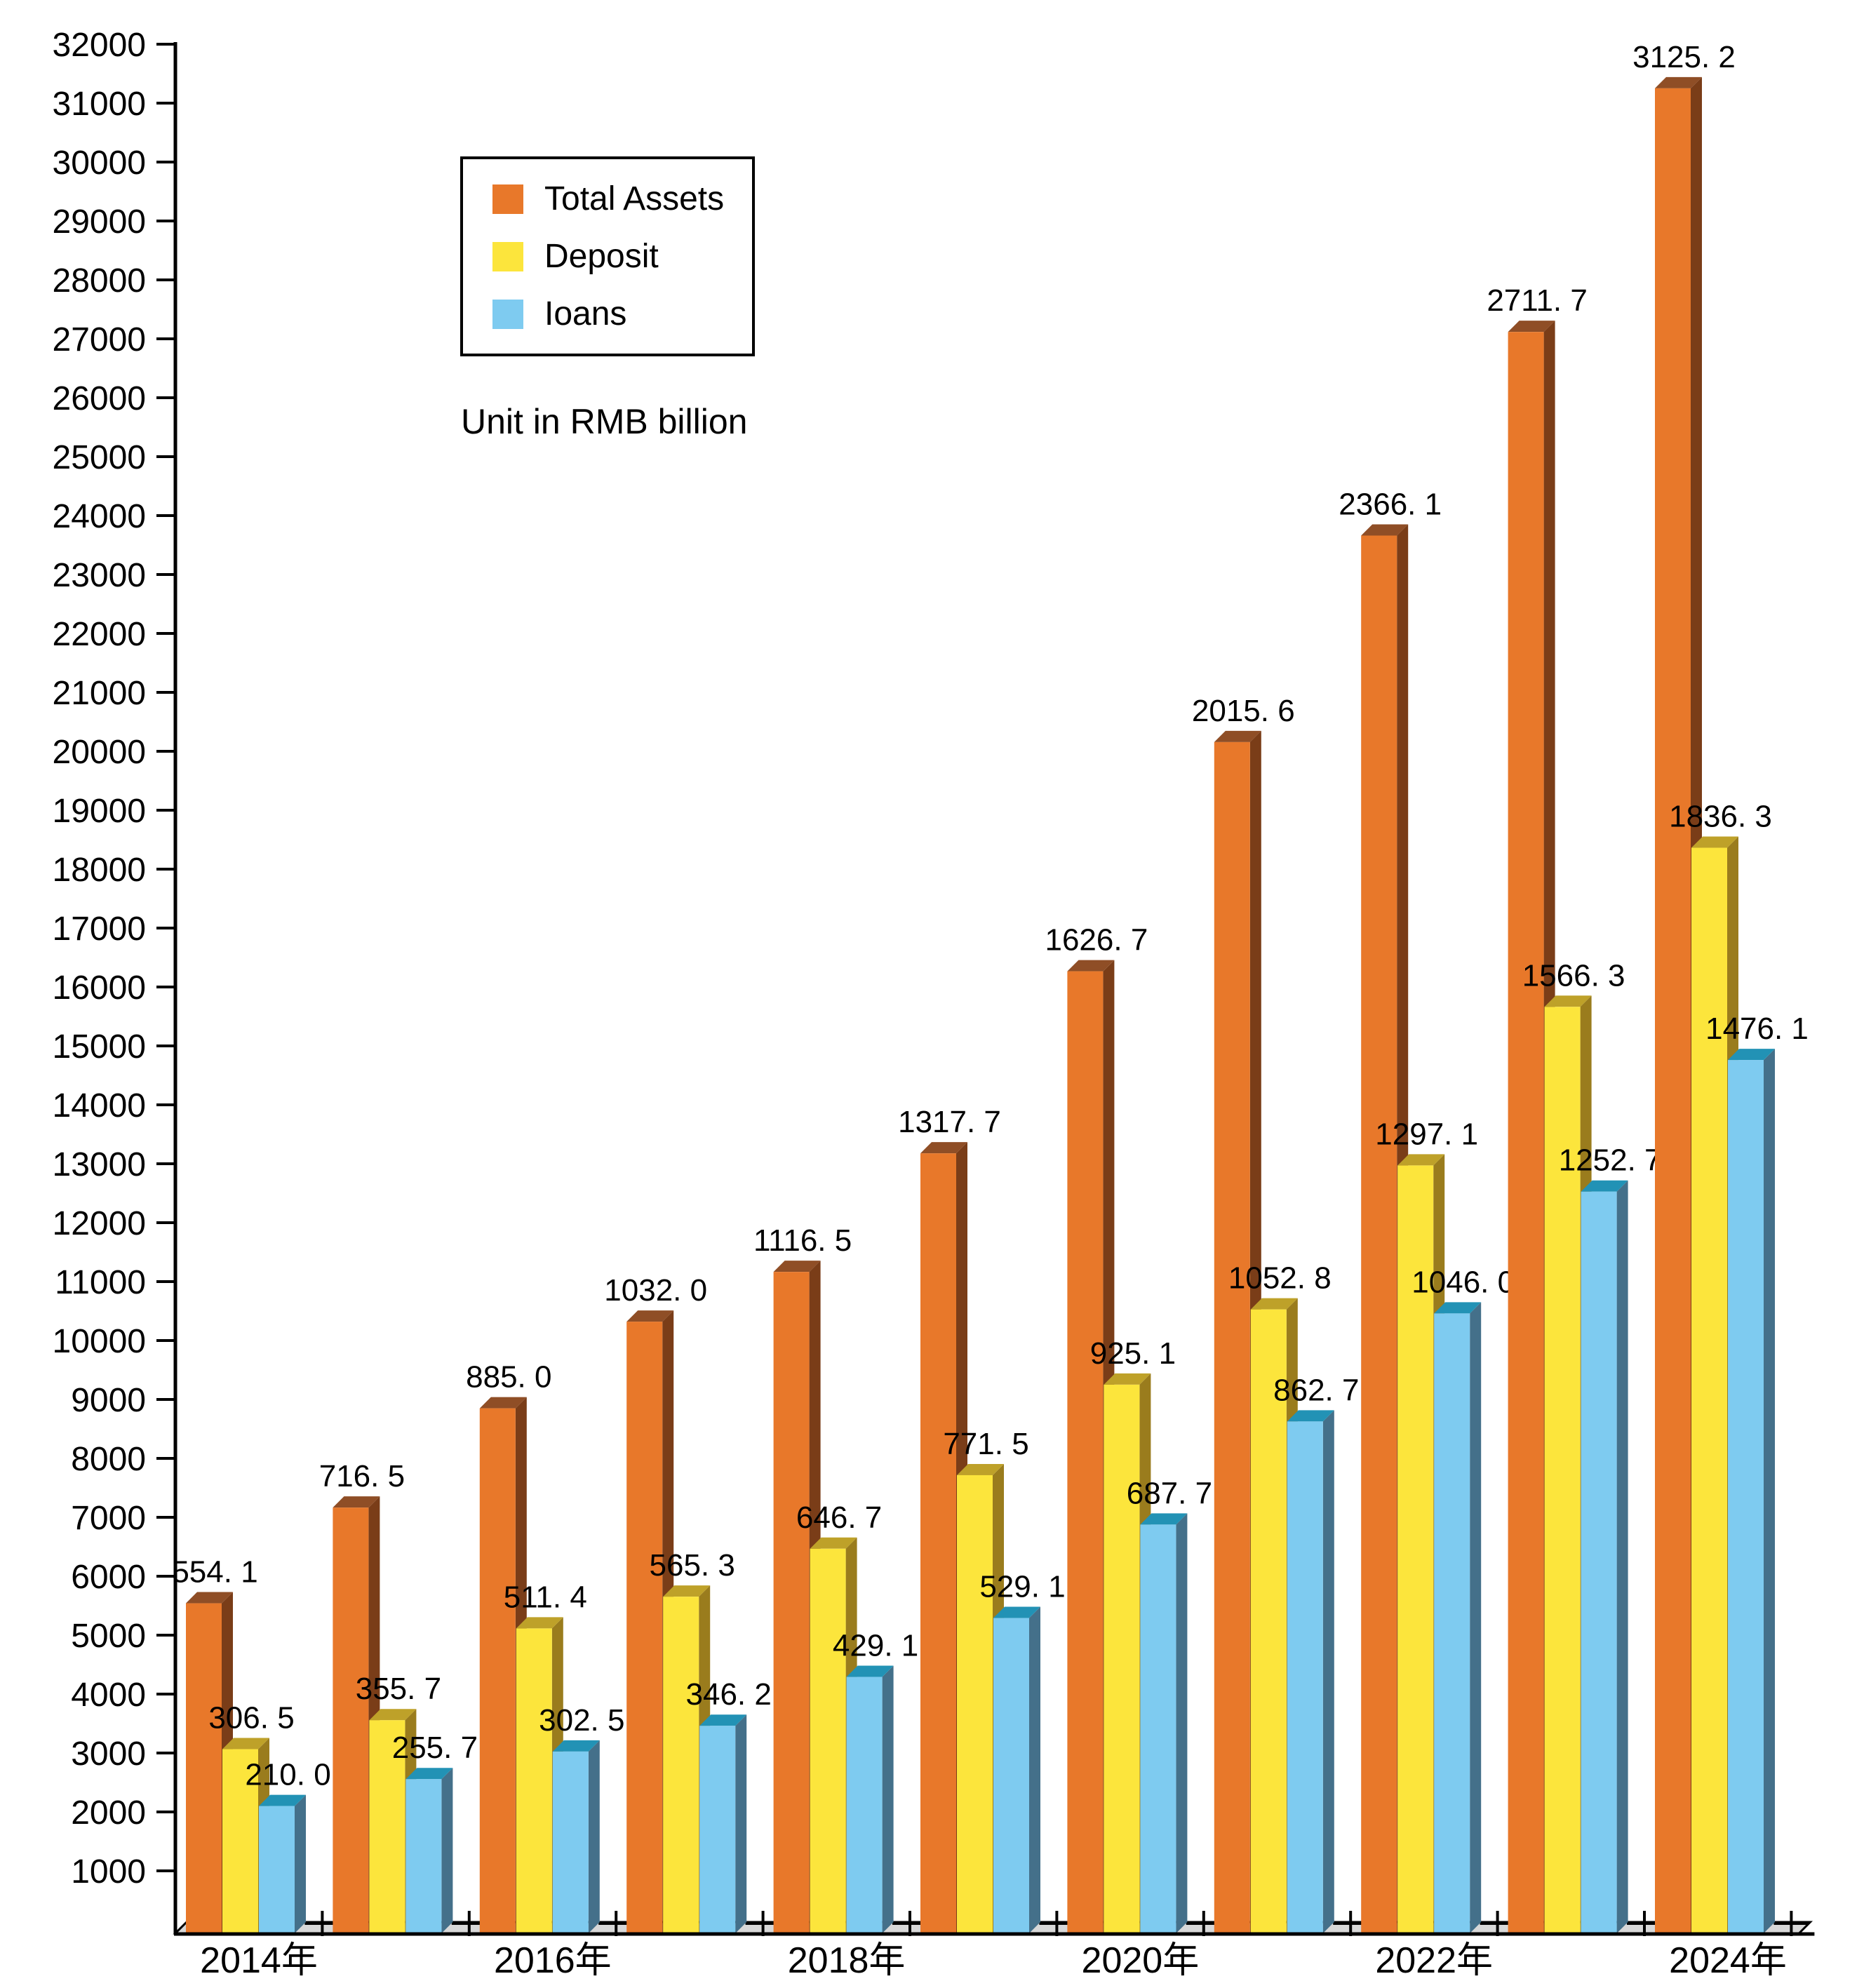  I want to click on bar-ioans-2017: 346. 2, so click(729, 1805).